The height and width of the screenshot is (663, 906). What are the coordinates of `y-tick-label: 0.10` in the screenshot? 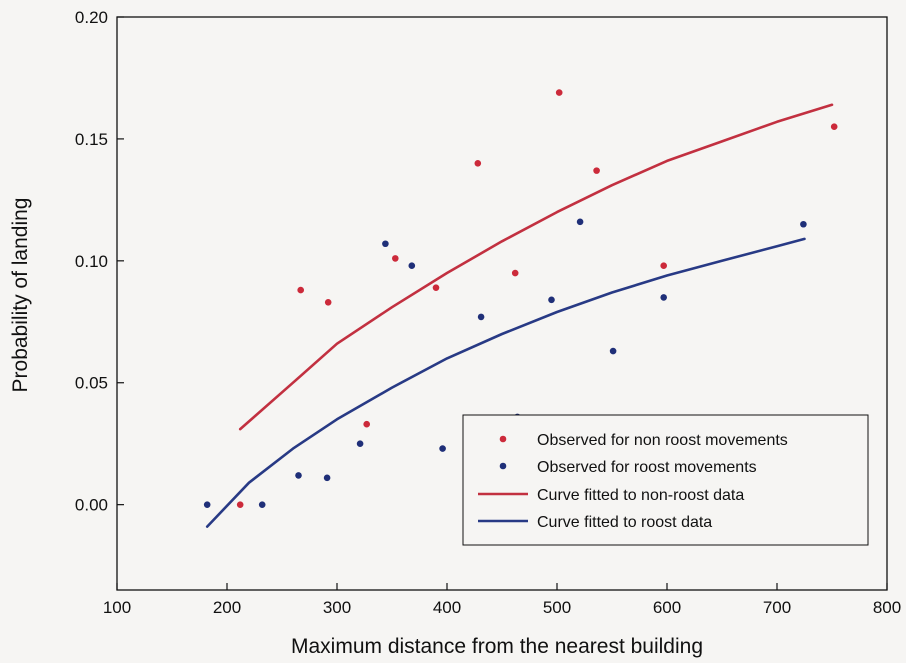 It's located at (91, 261).